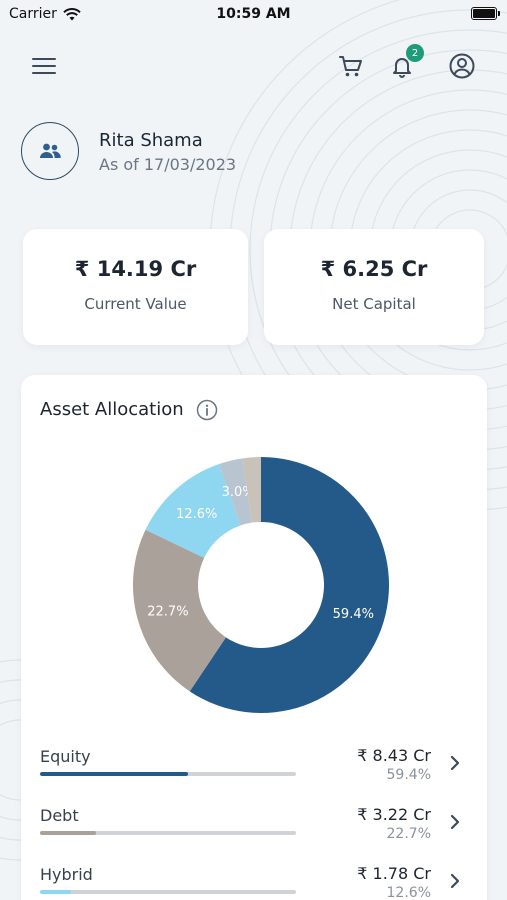  What do you see at coordinates (408, 834) in the screenshot?
I see `asset-percent: 22.7%` at bounding box center [408, 834].